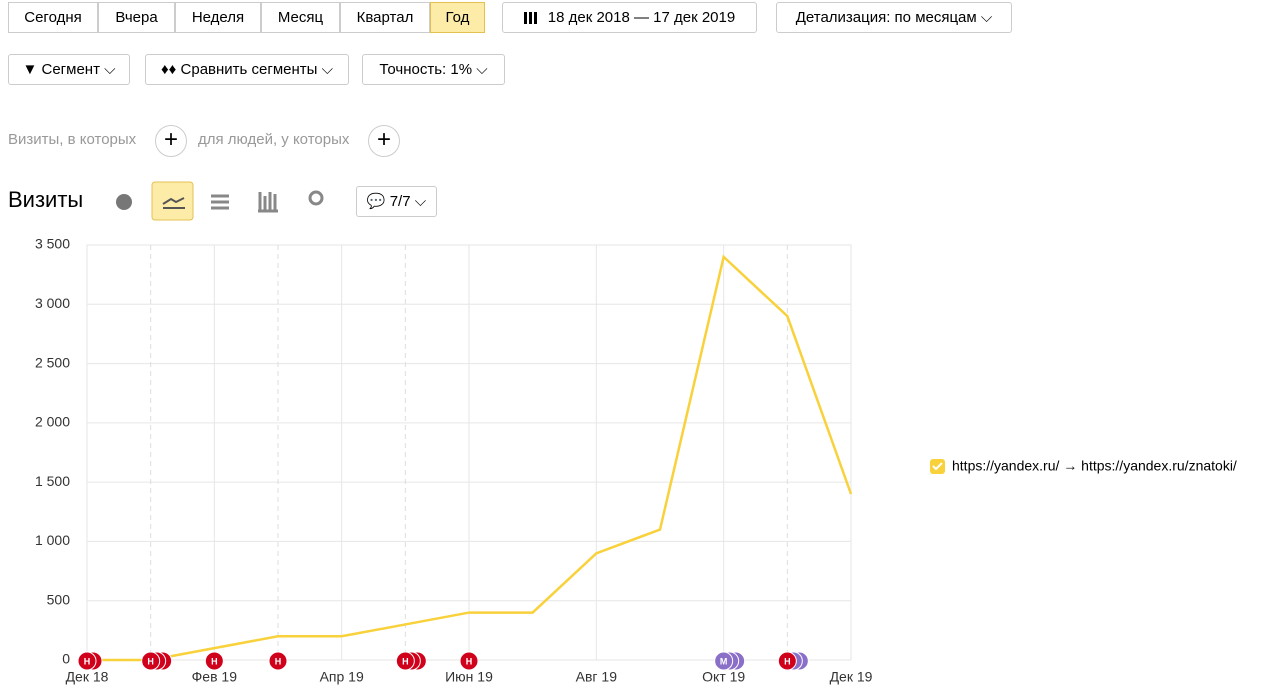 The height and width of the screenshot is (700, 1280). Describe the element at coordinates (641, 17) in the screenshot. I see `date-range: 18 дек 2018 — 17 дек 2019` at that location.